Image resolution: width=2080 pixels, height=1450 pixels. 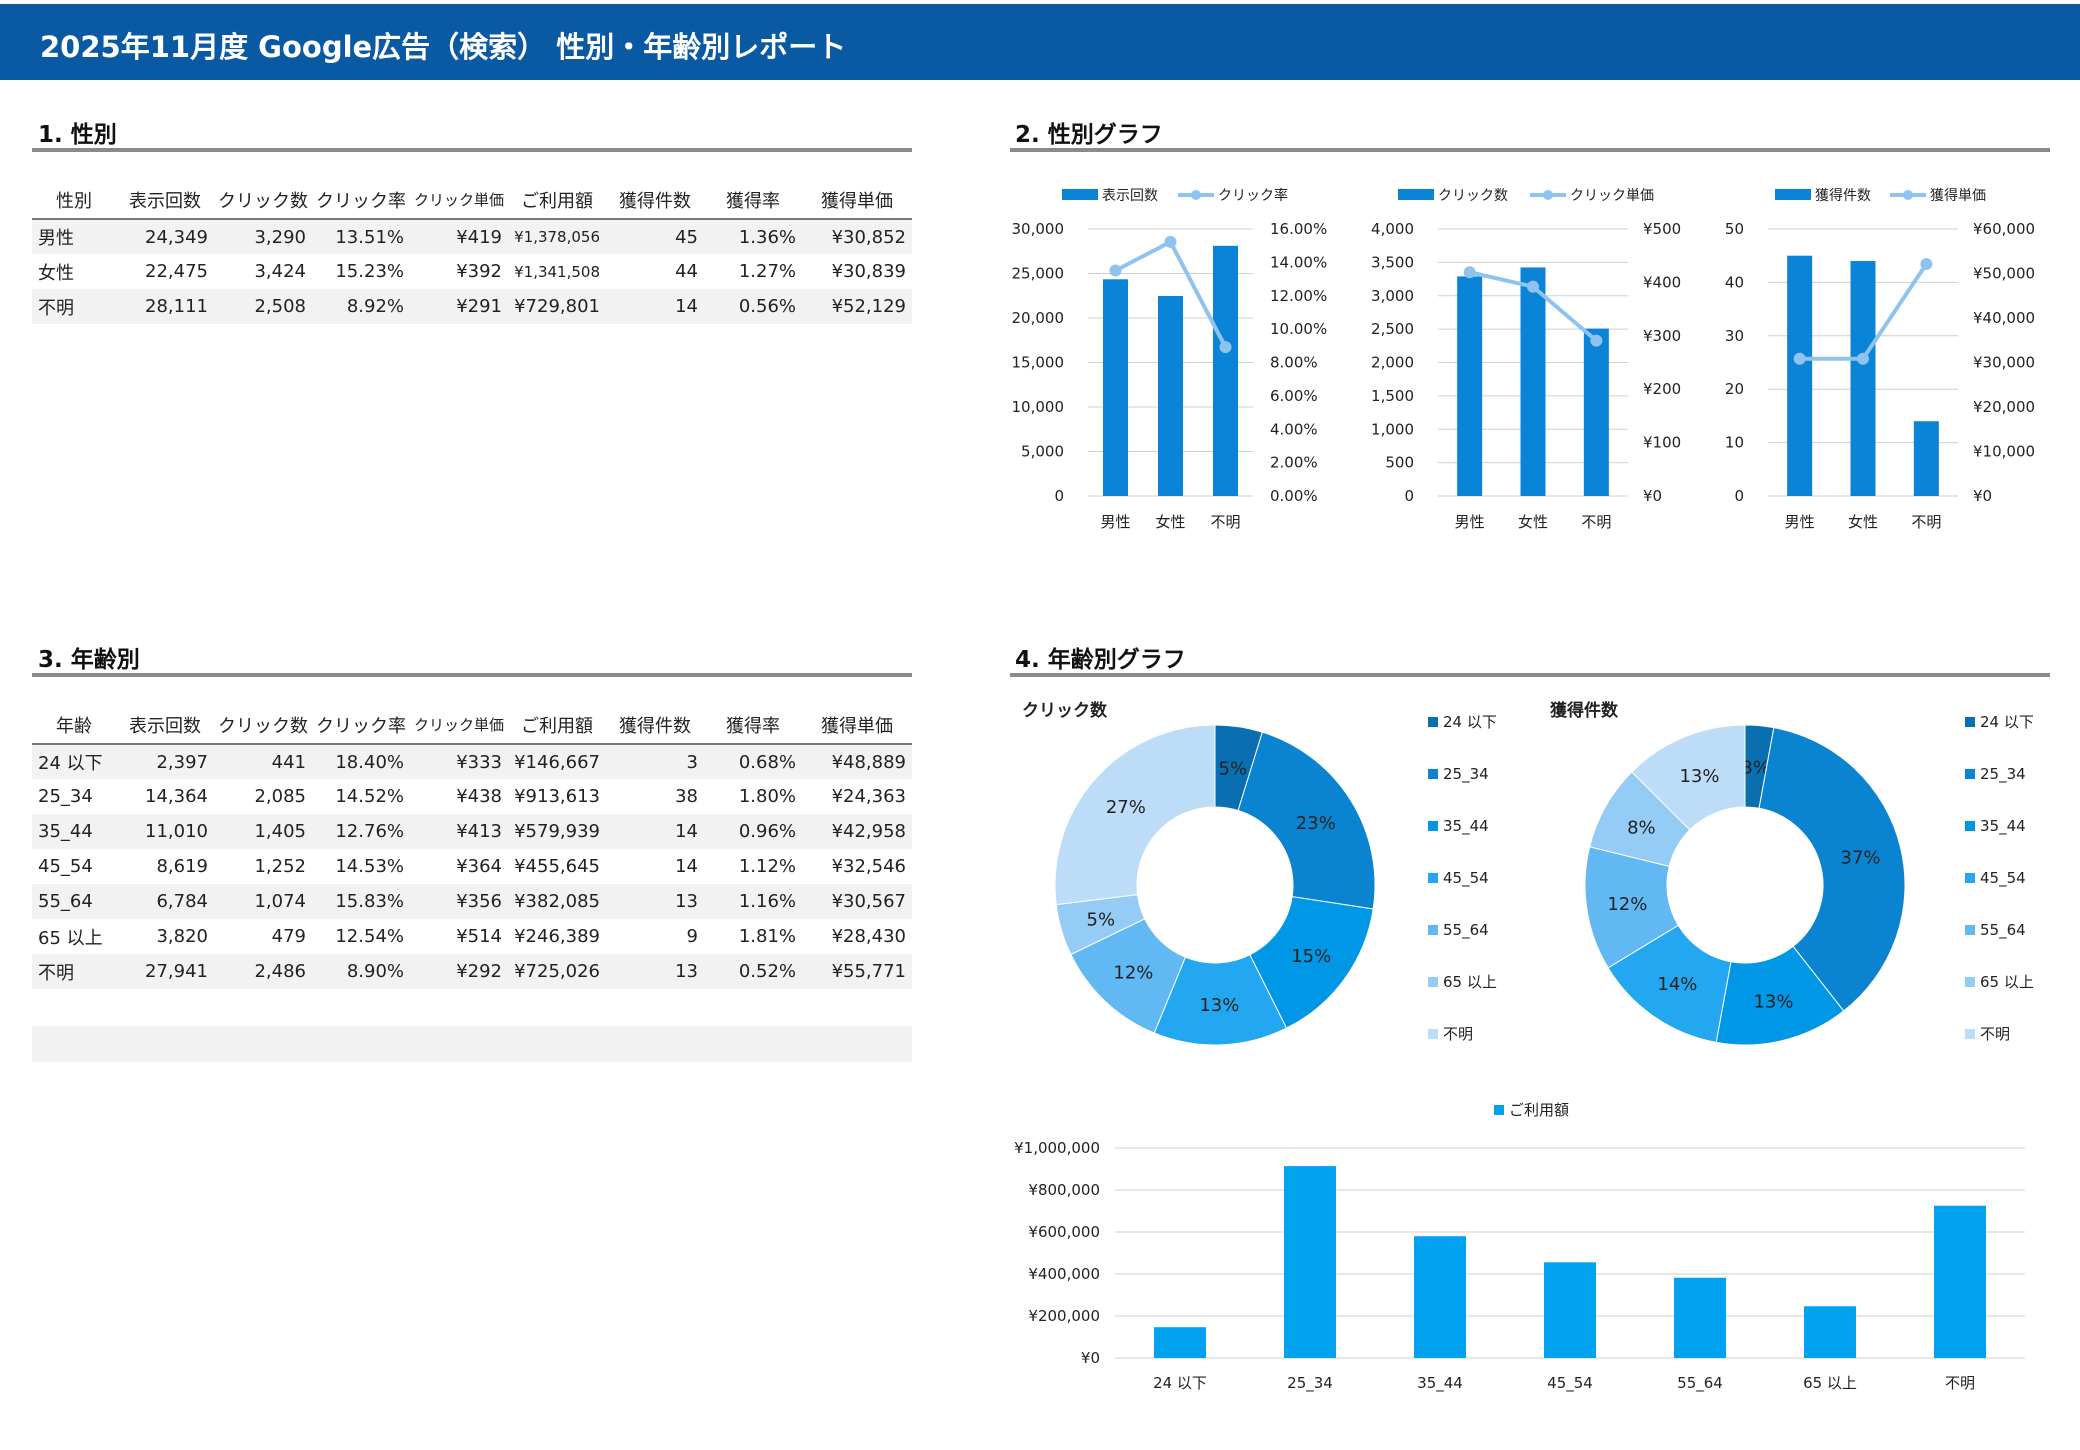 I want to click on blank-row-band, so click(x=472, y=1044).